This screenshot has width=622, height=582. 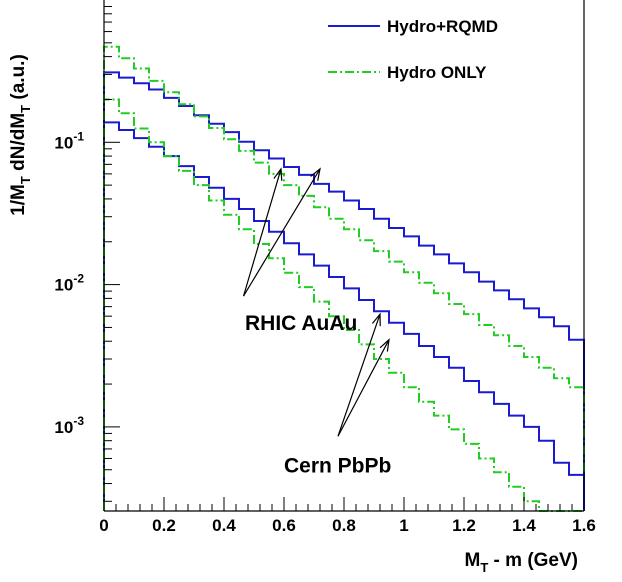 I want to click on legend-label-hydro-rqmd: Hydro+RQMD, so click(x=442, y=26).